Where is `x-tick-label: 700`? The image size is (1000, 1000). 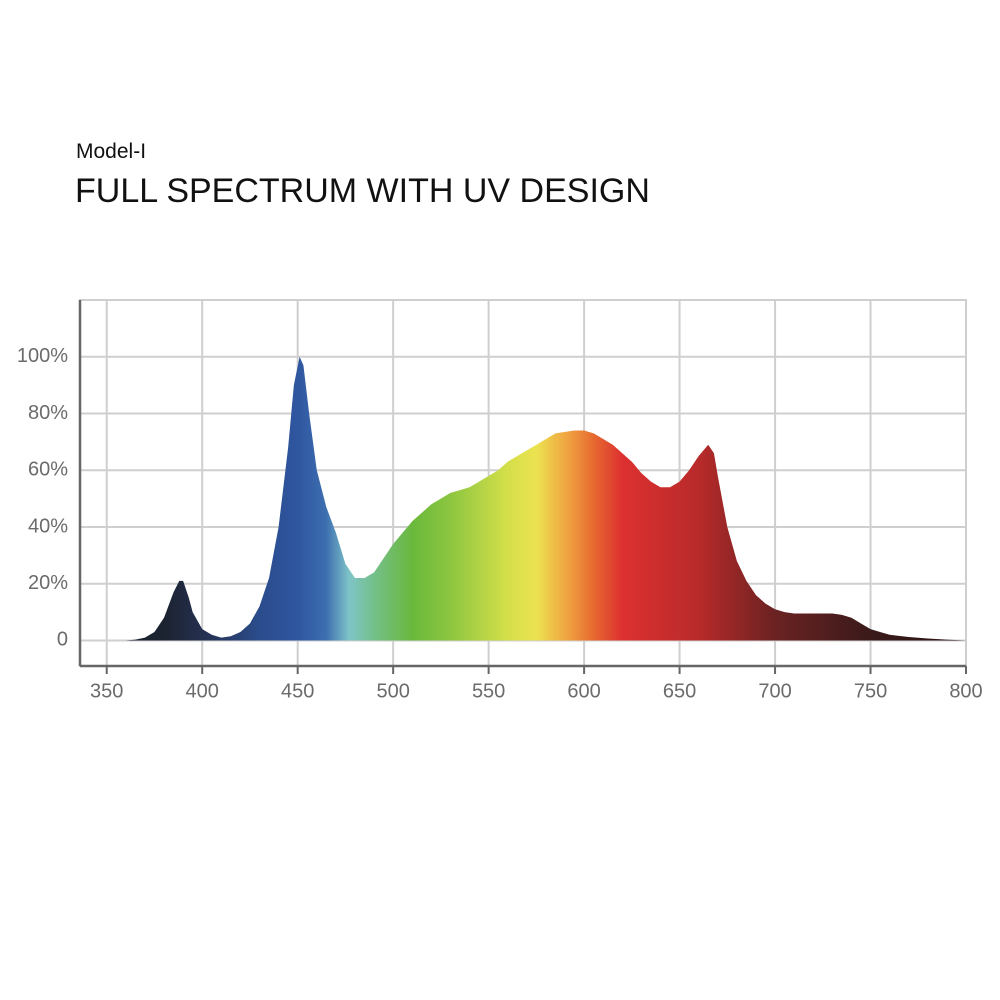
x-tick-label: 700 is located at coordinates (774, 691).